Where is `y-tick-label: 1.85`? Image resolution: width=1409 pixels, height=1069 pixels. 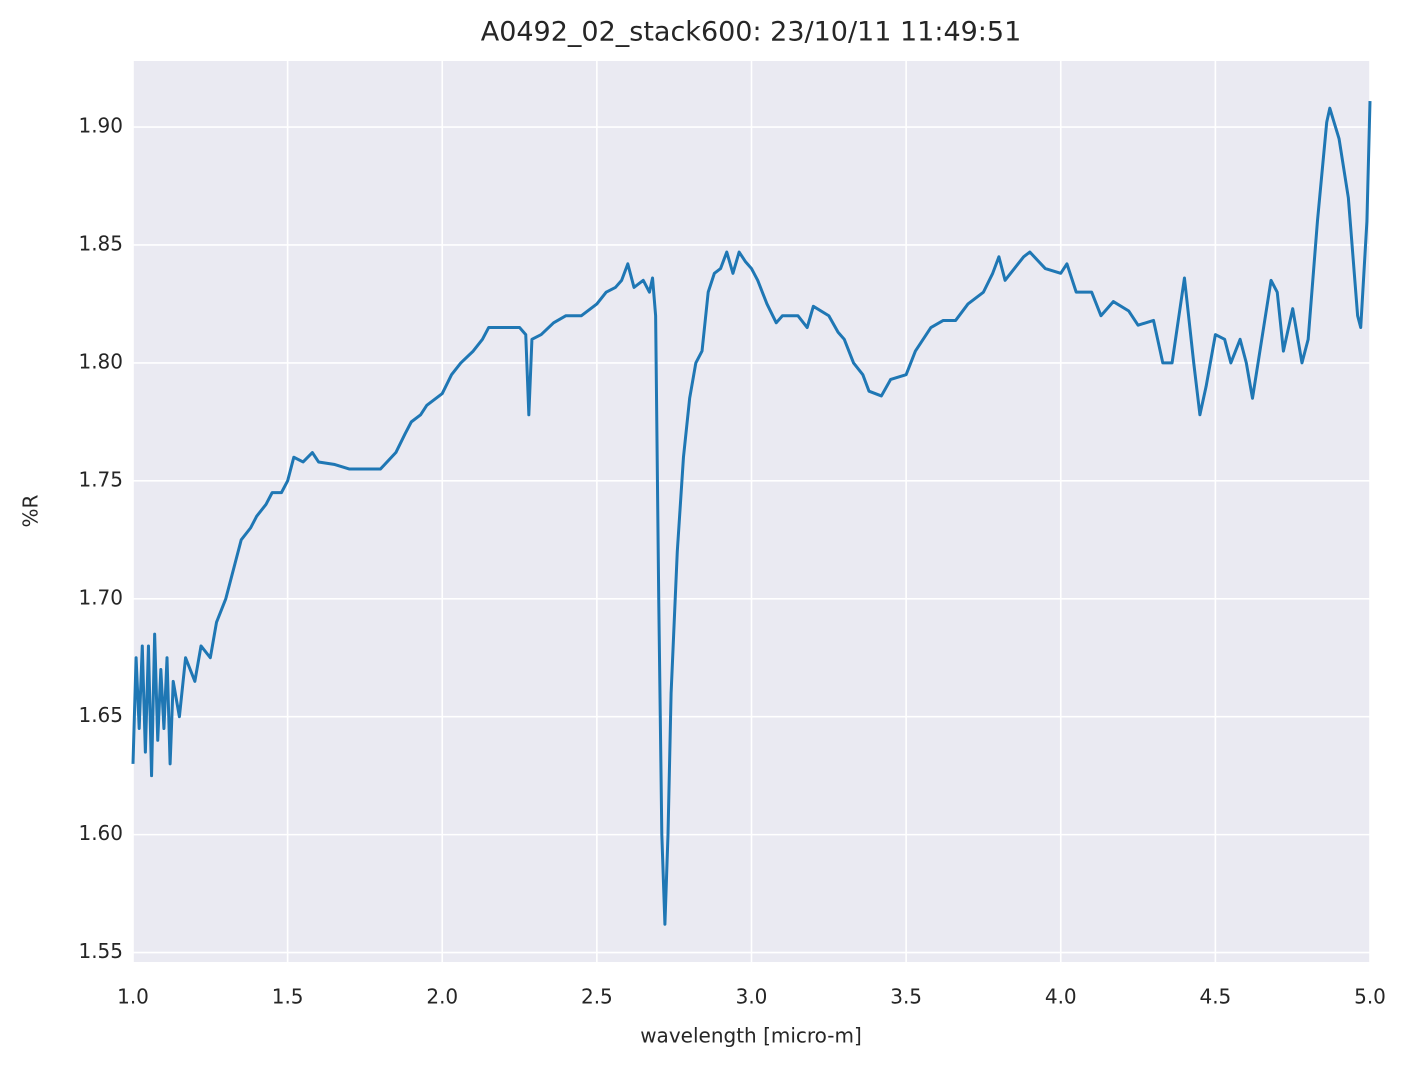 y-tick-label: 1.85 is located at coordinates (100, 243).